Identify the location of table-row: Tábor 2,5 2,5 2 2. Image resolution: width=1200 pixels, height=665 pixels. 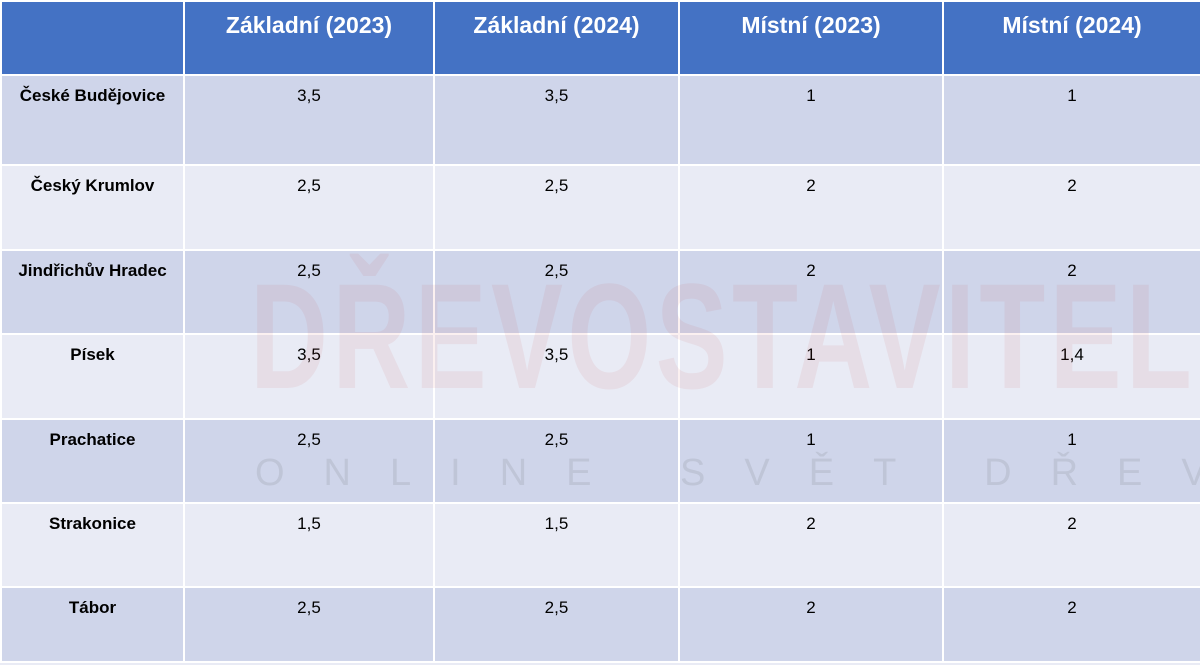
(600, 624).